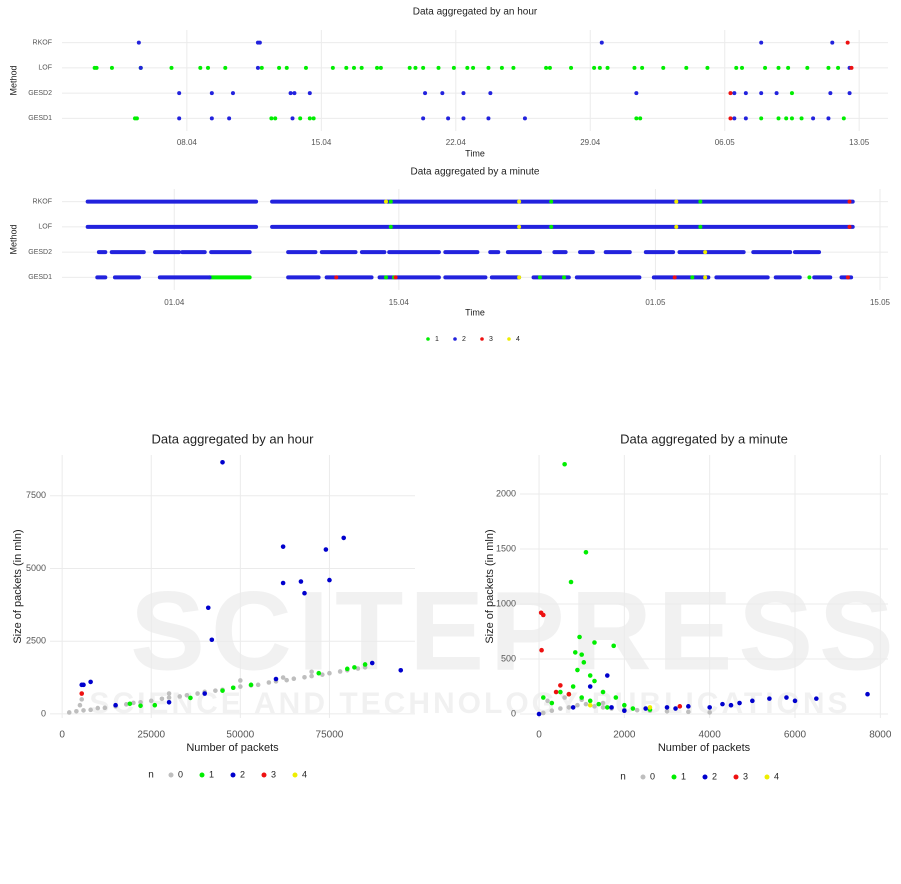  I want to click on legend-label: 0, so click(180, 774).